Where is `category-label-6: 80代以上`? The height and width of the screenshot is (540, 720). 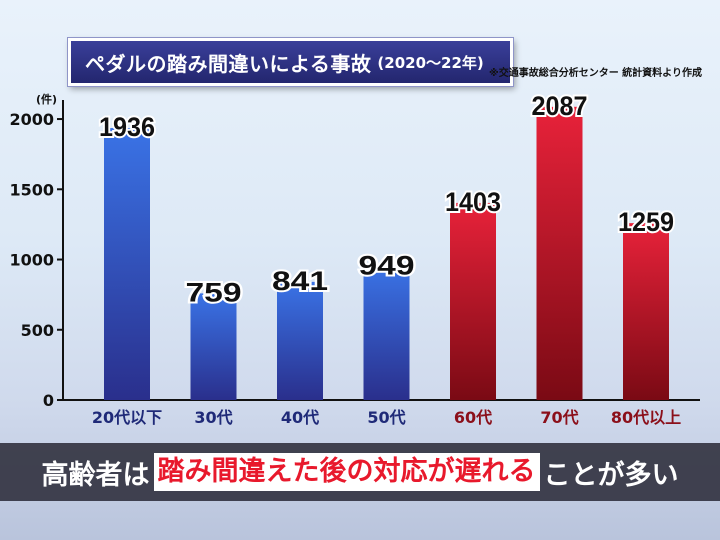
category-label-6: 80代以上 is located at coordinates (646, 417).